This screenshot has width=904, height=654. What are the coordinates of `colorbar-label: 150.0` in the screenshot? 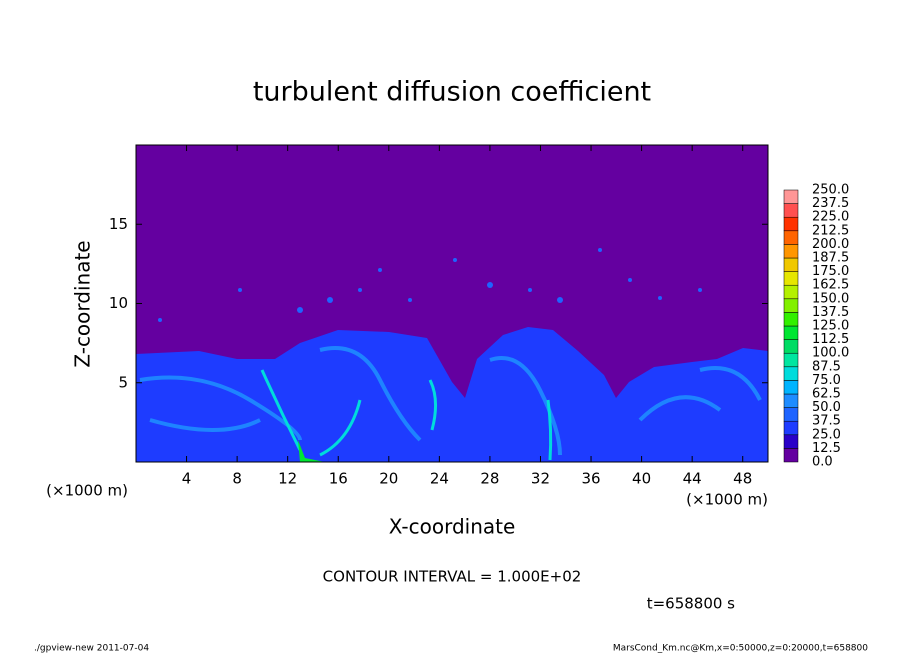 It's located at (830, 298).